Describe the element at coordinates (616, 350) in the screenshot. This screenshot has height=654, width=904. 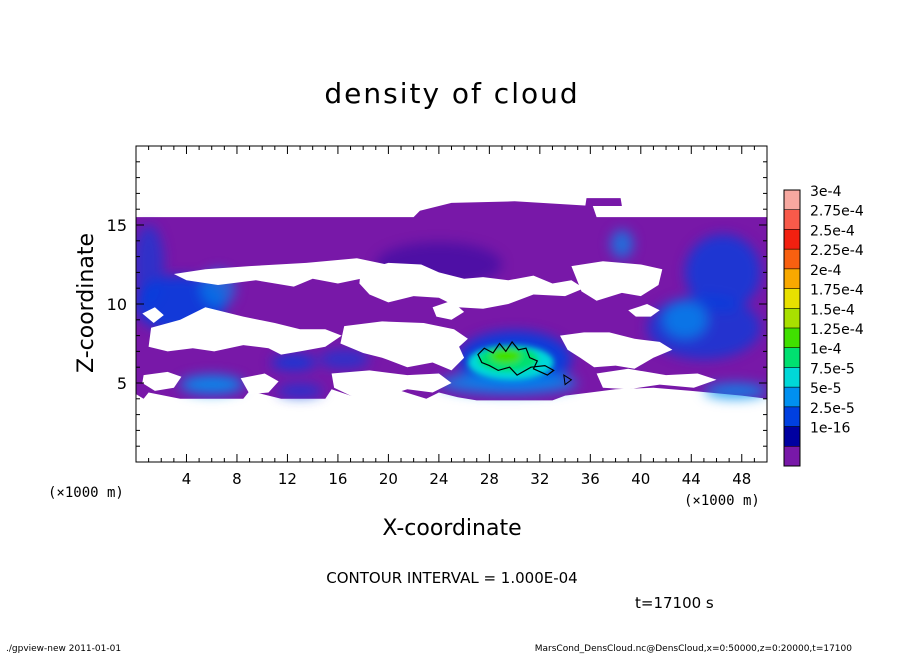
I see `gap-middle-right` at that location.